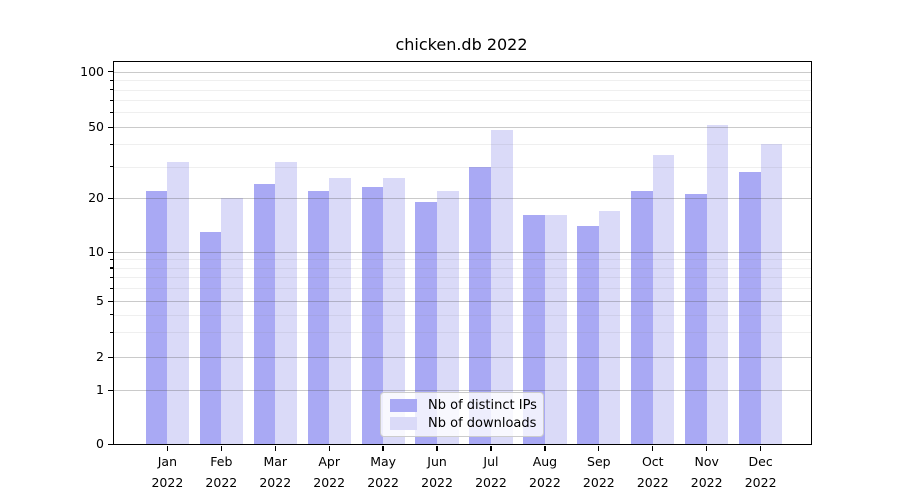 The height and width of the screenshot is (500, 900). I want to click on bar-mar-downloads, so click(286, 302).